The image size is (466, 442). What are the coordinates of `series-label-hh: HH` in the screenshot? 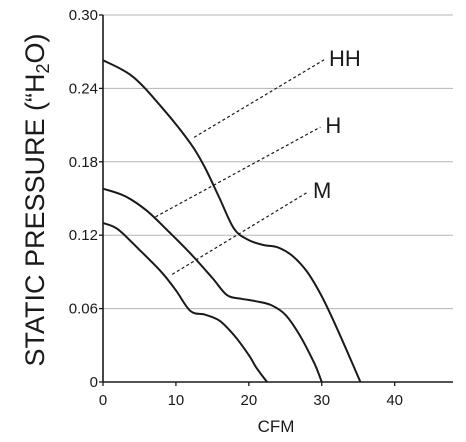 It's located at (345, 58).